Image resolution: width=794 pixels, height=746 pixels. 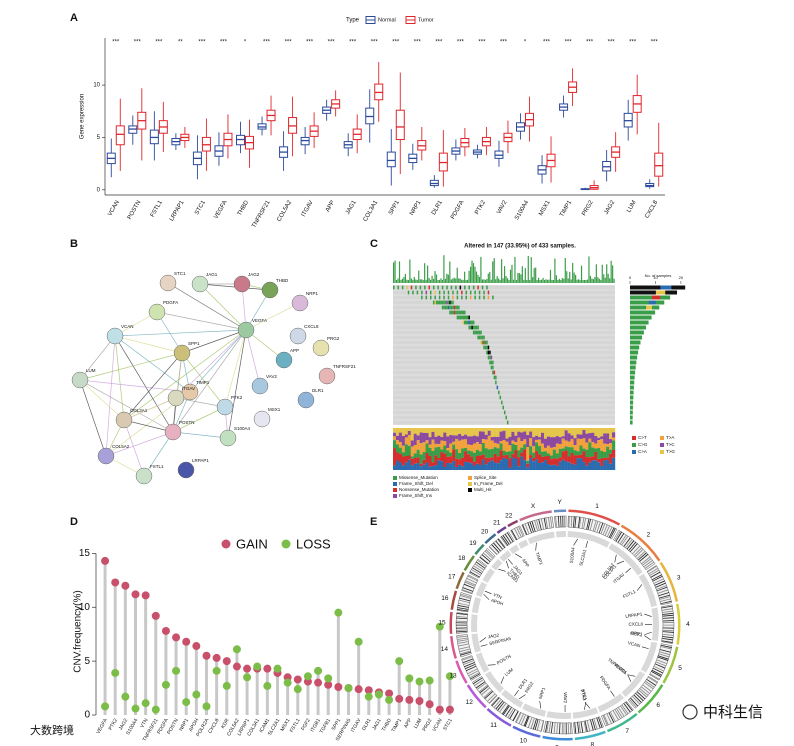 What do you see at coordinates (670, 451) in the screenshot?
I see `titv-label: T>G` at bounding box center [670, 451].